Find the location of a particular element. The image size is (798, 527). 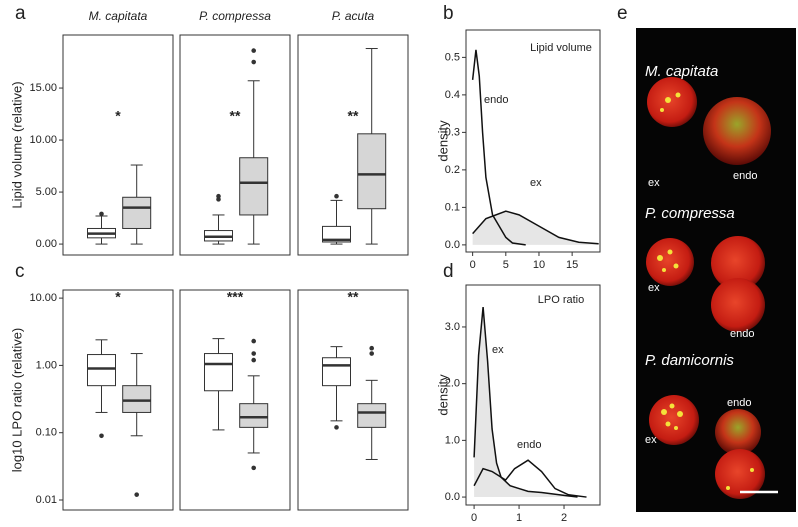

y-tick-label: 0.3 is located at coordinates (452, 132).